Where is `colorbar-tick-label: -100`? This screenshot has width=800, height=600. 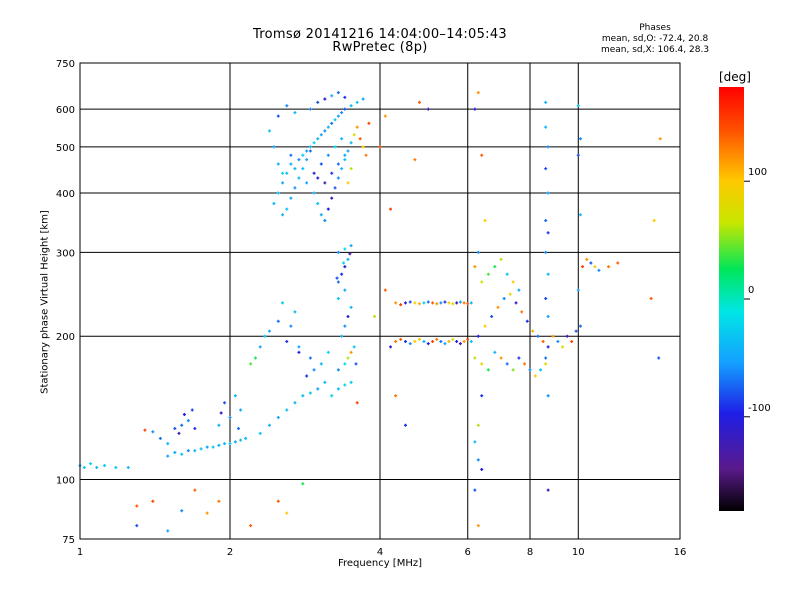 colorbar-tick-label: -100 is located at coordinates (759, 408).